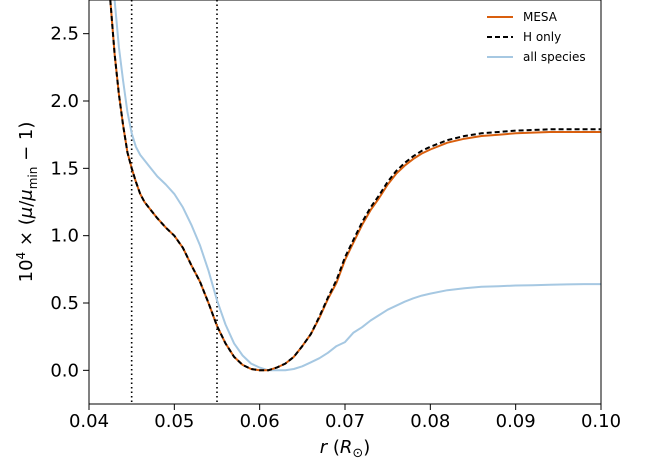 The width and height of the screenshot is (646, 463). Describe the element at coordinates (540, 17) in the screenshot. I see `legend-label: MESA` at that location.